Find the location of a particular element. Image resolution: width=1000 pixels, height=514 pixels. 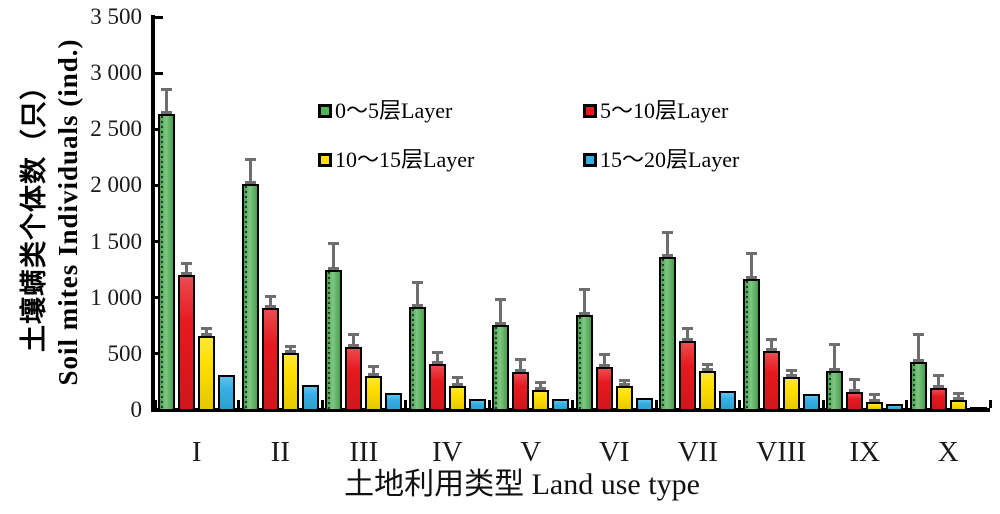

legend-label-layer-3: 15～20层Layer is located at coordinates (670, 159).